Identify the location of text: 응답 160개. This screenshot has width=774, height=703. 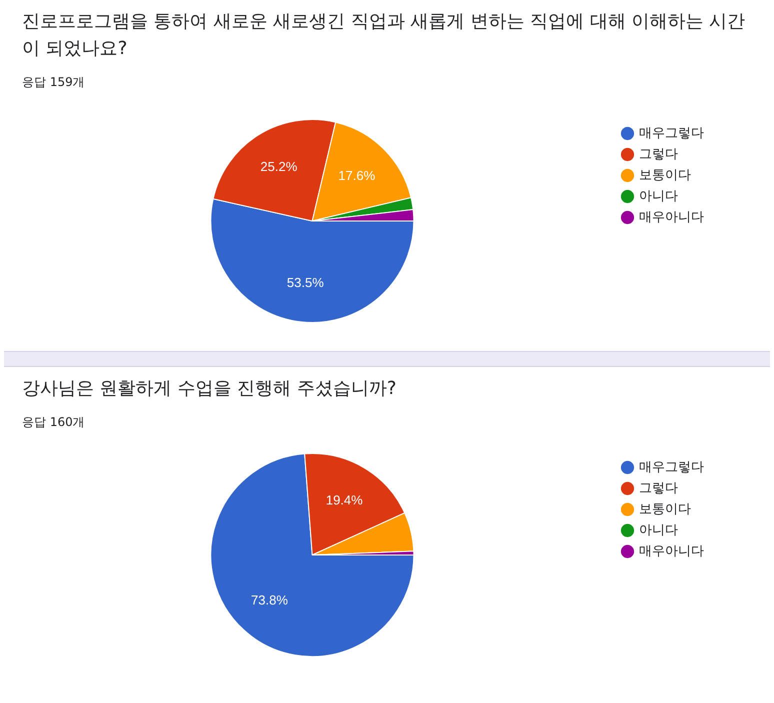
(54, 422).